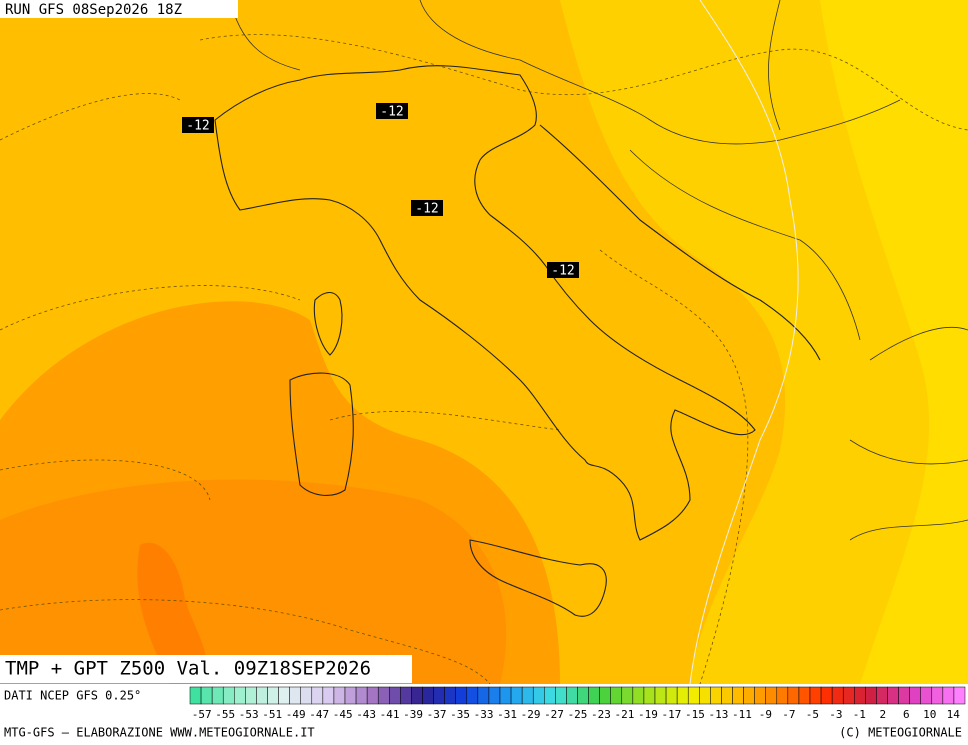 This screenshot has height=745, width=968. What do you see at coordinates (672, 714) in the screenshot?
I see `colorbar-label: -17` at bounding box center [672, 714].